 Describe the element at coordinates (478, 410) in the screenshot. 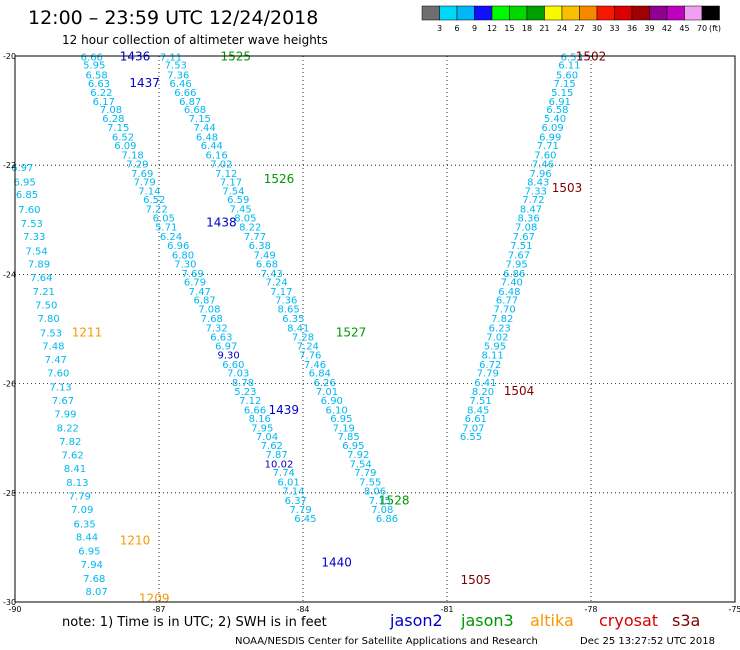

I see `wave-height-value: 8.45` at that location.